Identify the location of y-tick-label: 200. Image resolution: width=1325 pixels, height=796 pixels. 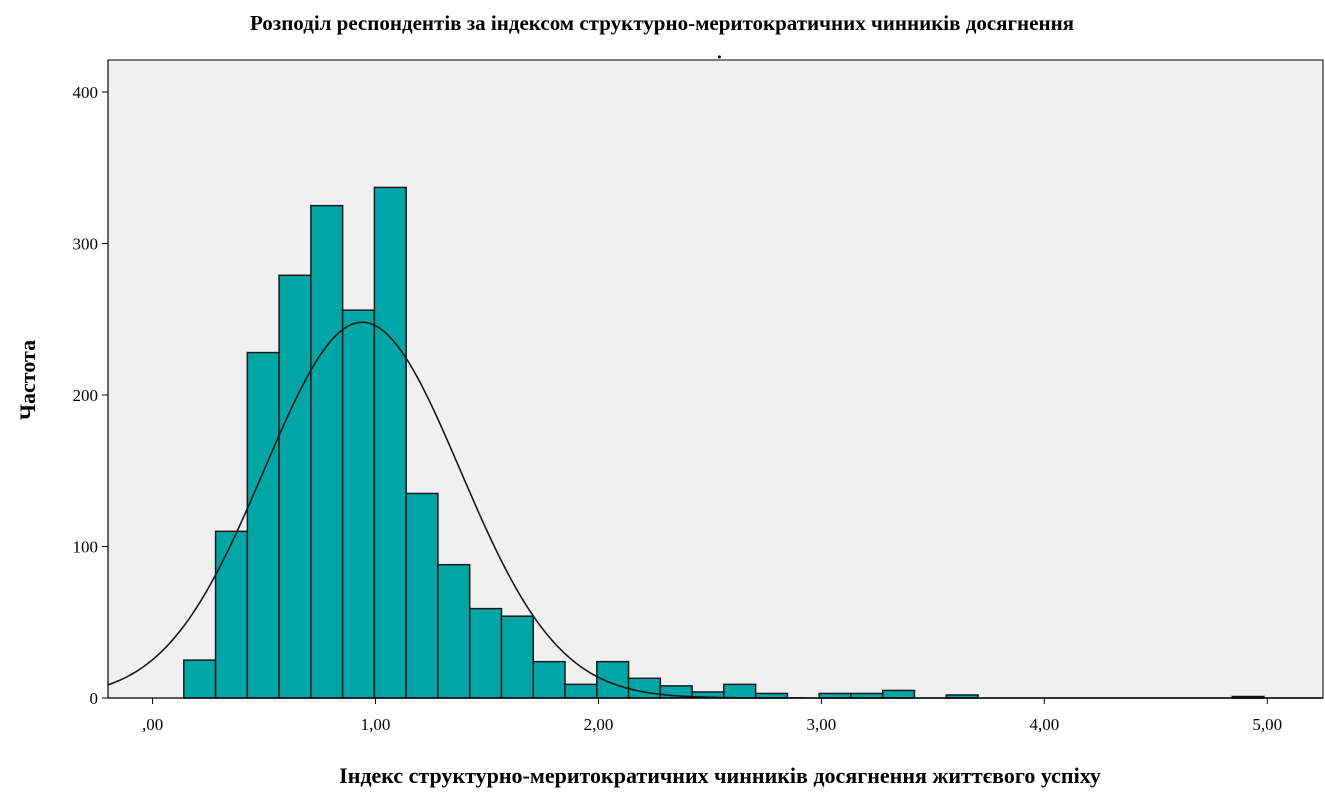
(86, 395).